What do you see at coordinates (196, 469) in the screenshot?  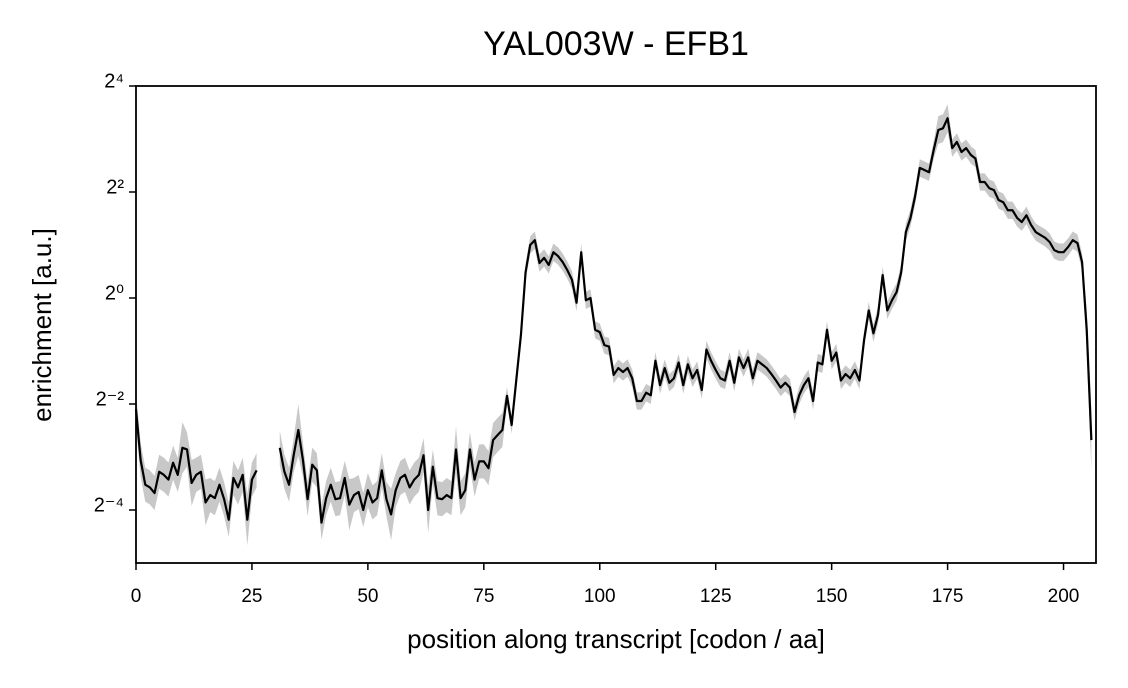 I see `error-band` at bounding box center [196, 469].